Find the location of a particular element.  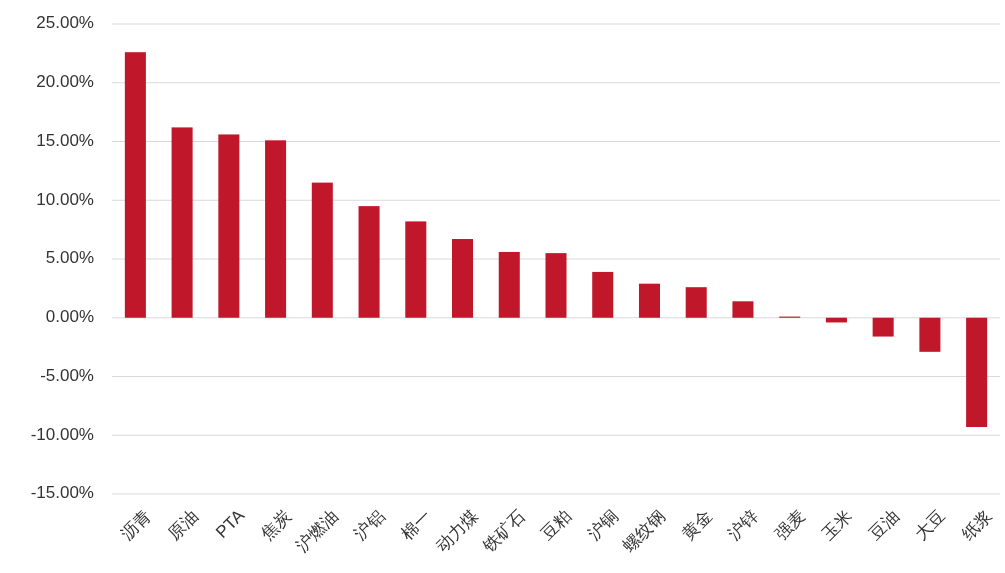

x-tick-label: 沪燃油 is located at coordinates (317, 530).